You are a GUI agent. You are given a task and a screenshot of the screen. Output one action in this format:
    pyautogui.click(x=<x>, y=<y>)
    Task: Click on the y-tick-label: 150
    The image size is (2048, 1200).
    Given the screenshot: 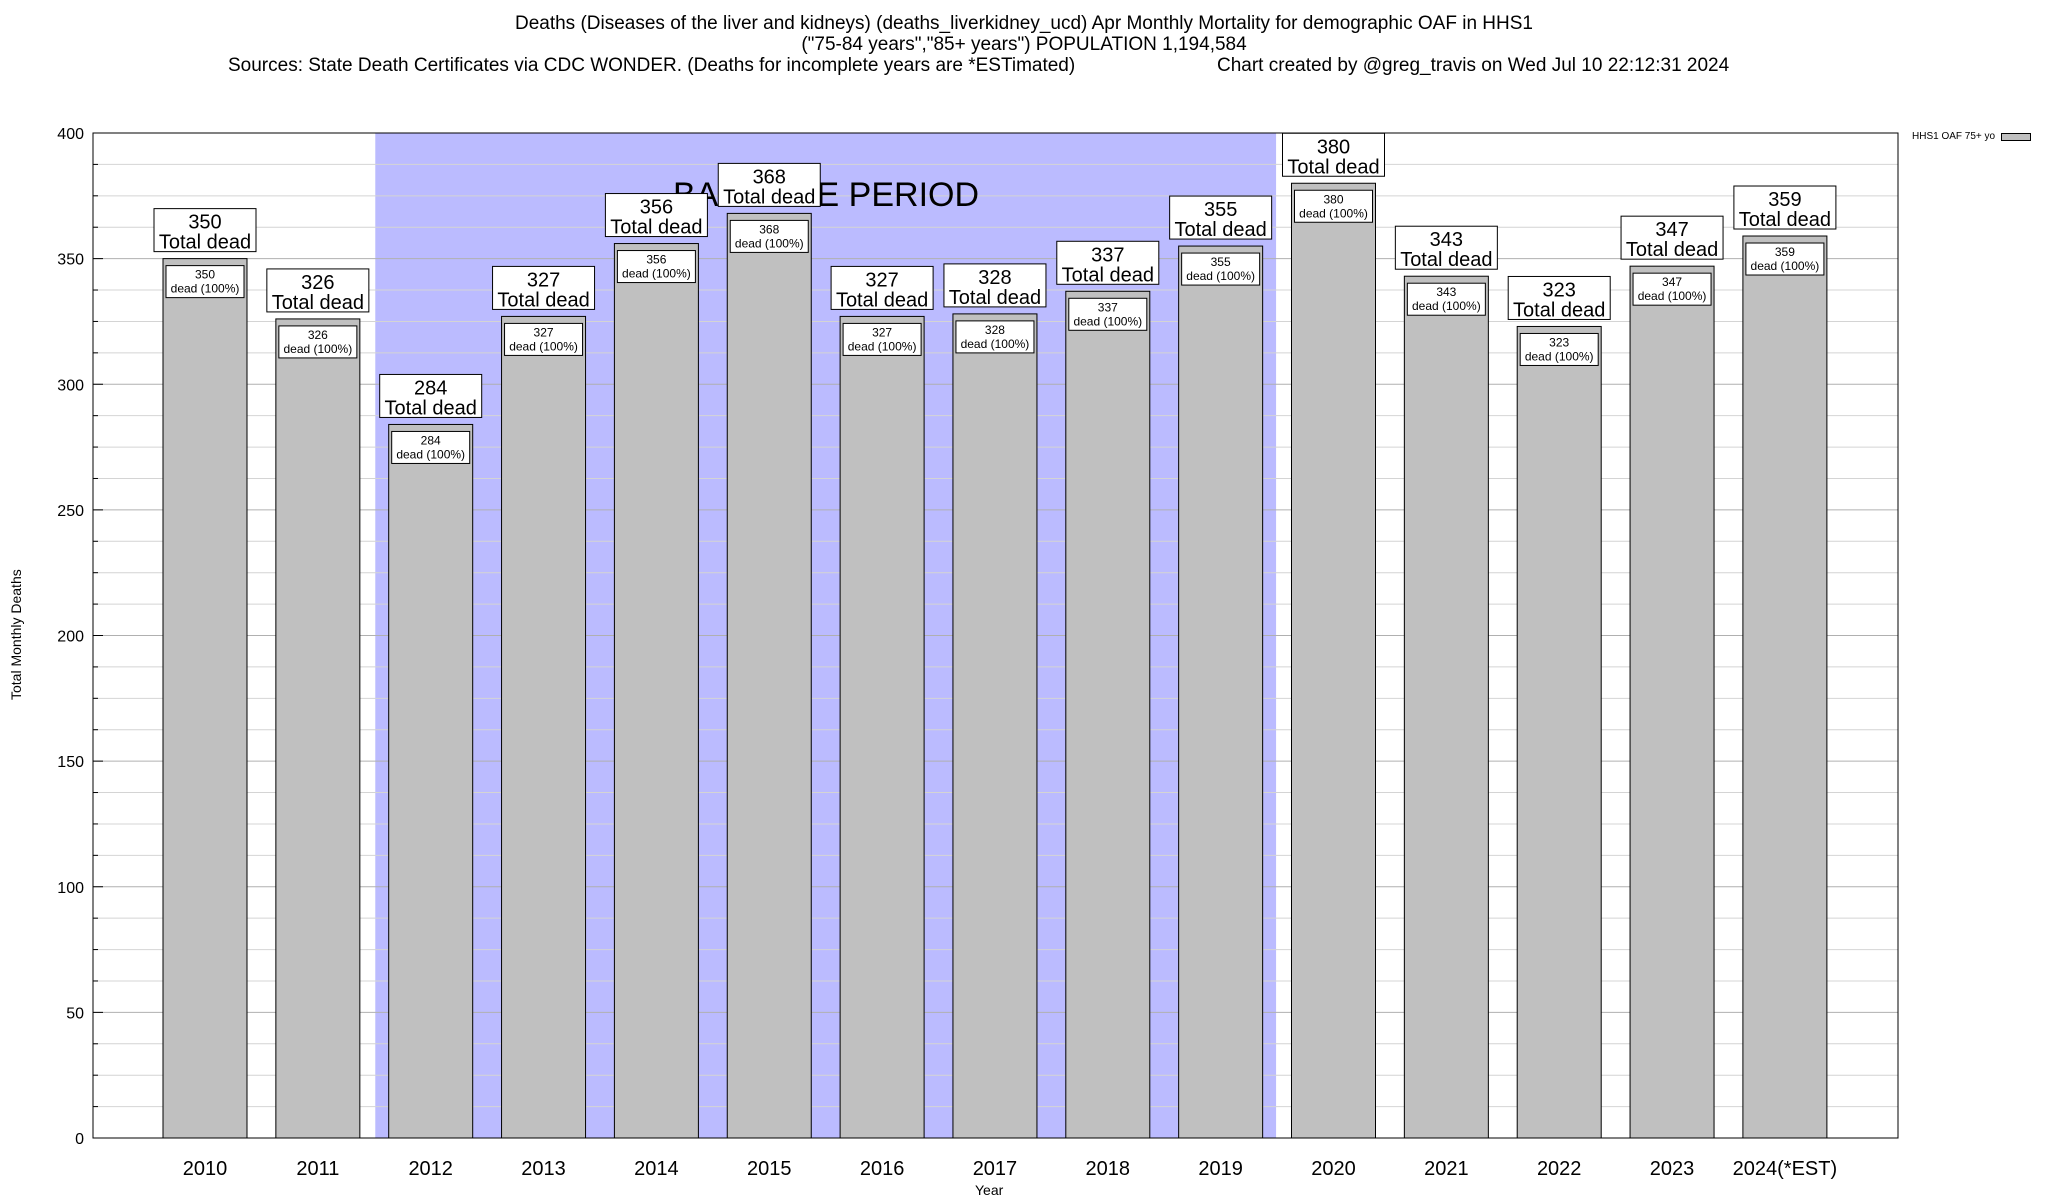 What is the action you would take?
    pyautogui.click(x=70, y=762)
    